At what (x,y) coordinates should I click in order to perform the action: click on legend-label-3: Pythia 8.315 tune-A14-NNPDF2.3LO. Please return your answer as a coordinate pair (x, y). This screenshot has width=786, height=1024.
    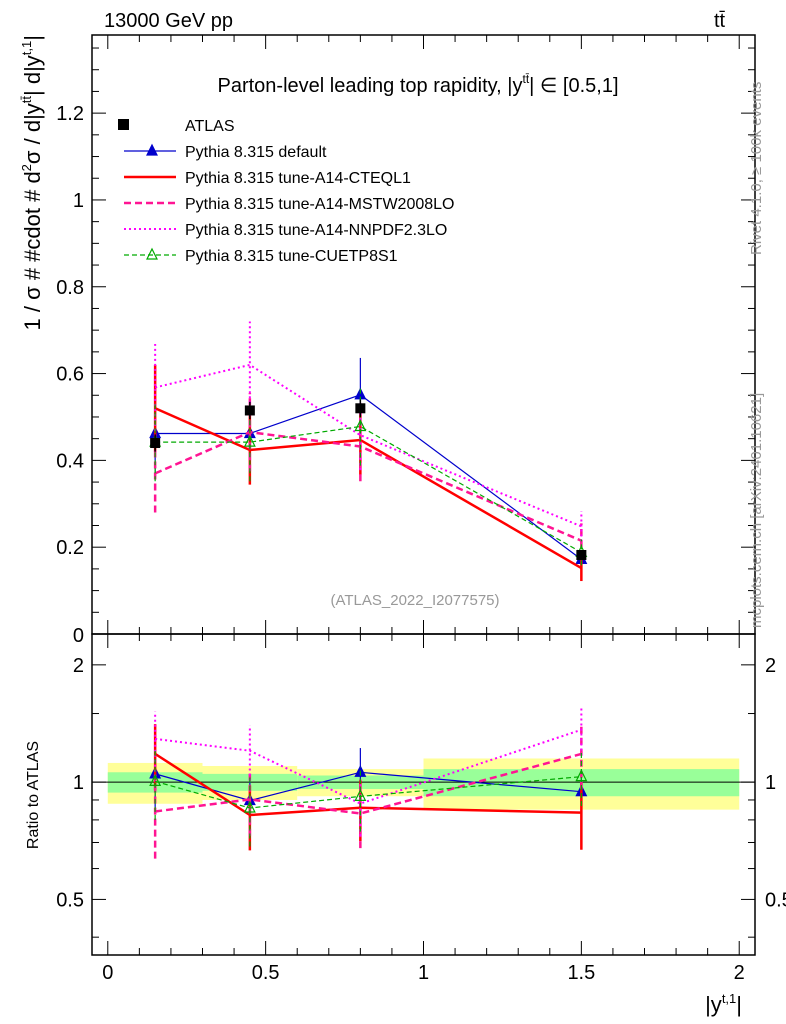
    Looking at the image, I should click on (316, 230).